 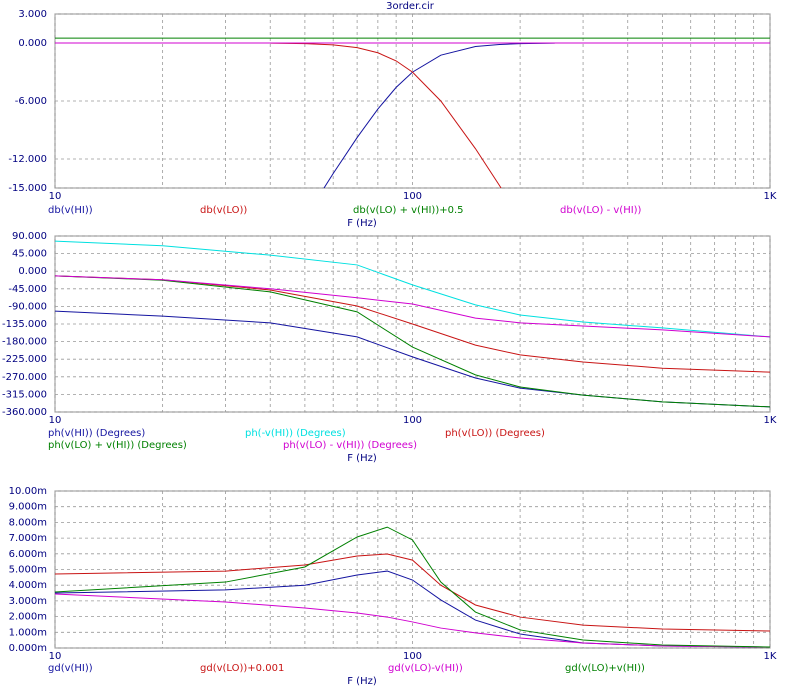 What do you see at coordinates (28, 554) in the screenshot?
I see `y-tick-label: 6.000m` at bounding box center [28, 554].